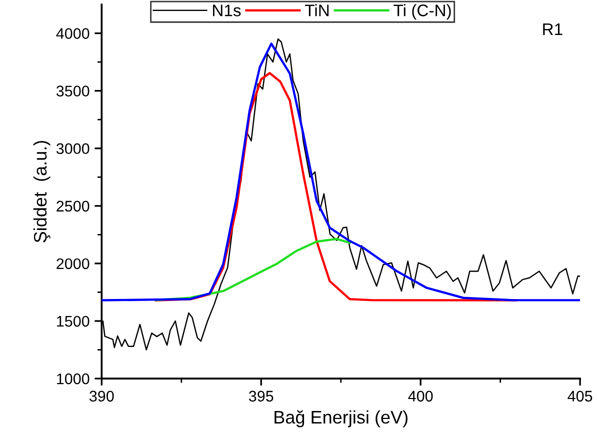  What do you see at coordinates (552, 29) in the screenshot?
I see `annotation: R1` at bounding box center [552, 29].